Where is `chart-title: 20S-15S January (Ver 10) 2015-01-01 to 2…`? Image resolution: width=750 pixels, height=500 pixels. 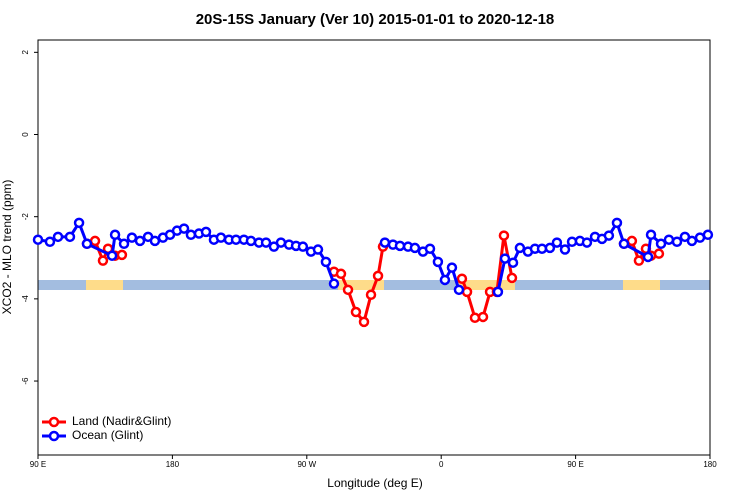 chart-title: 20S-15S January (Ver 10) 2015-01-01 to 2… is located at coordinates (375, 19).